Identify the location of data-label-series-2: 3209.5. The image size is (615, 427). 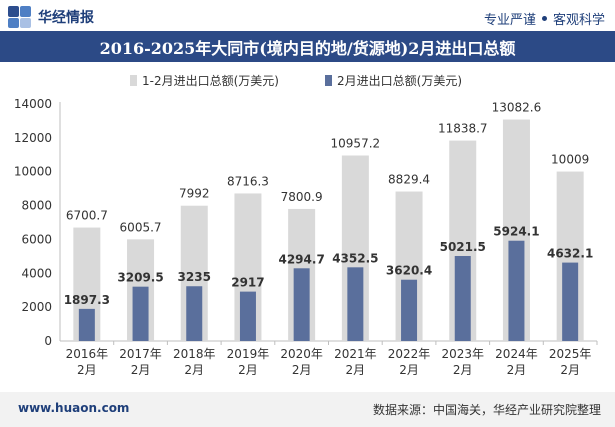
(140, 278).